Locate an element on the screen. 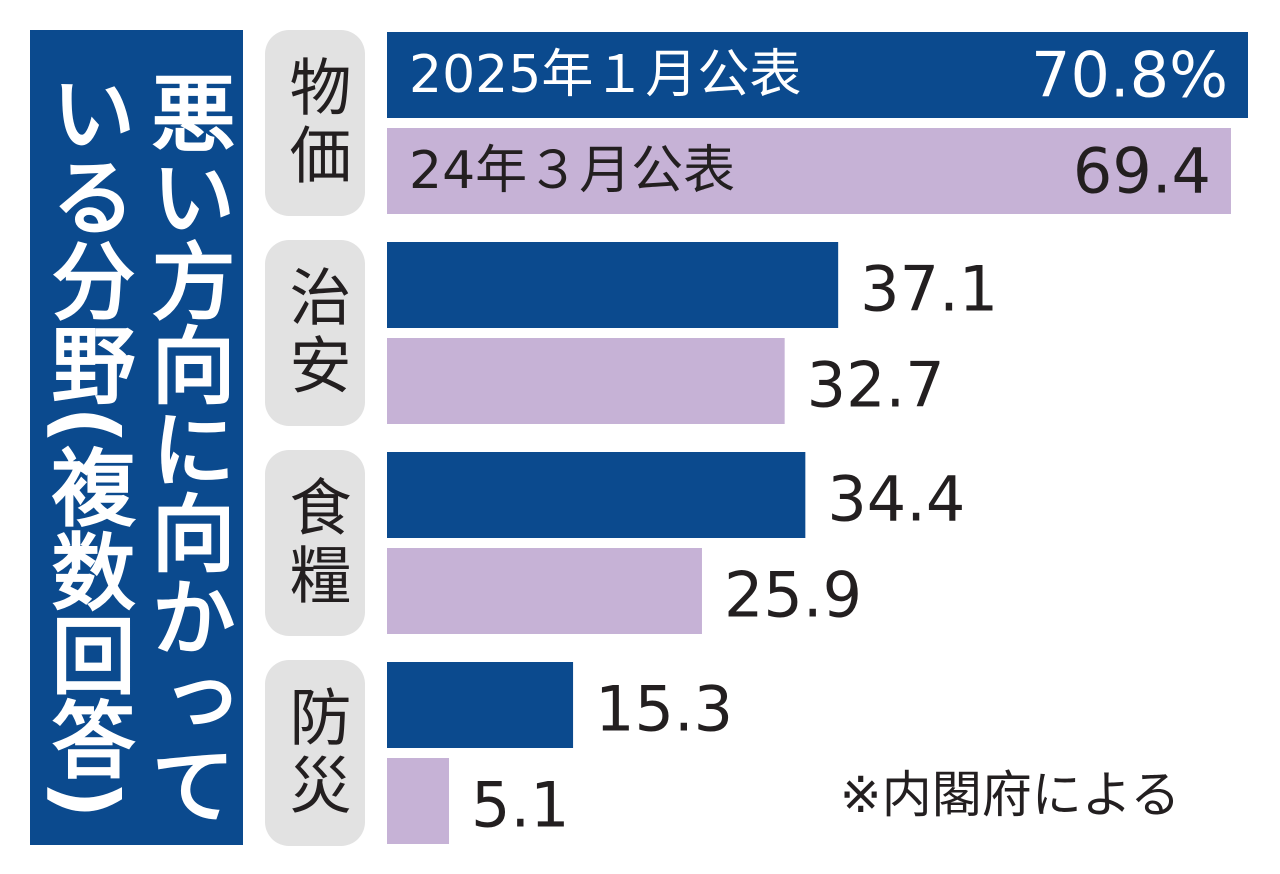 This screenshot has width=1280, height=874. value-label: 25.9 is located at coordinates (793, 595).